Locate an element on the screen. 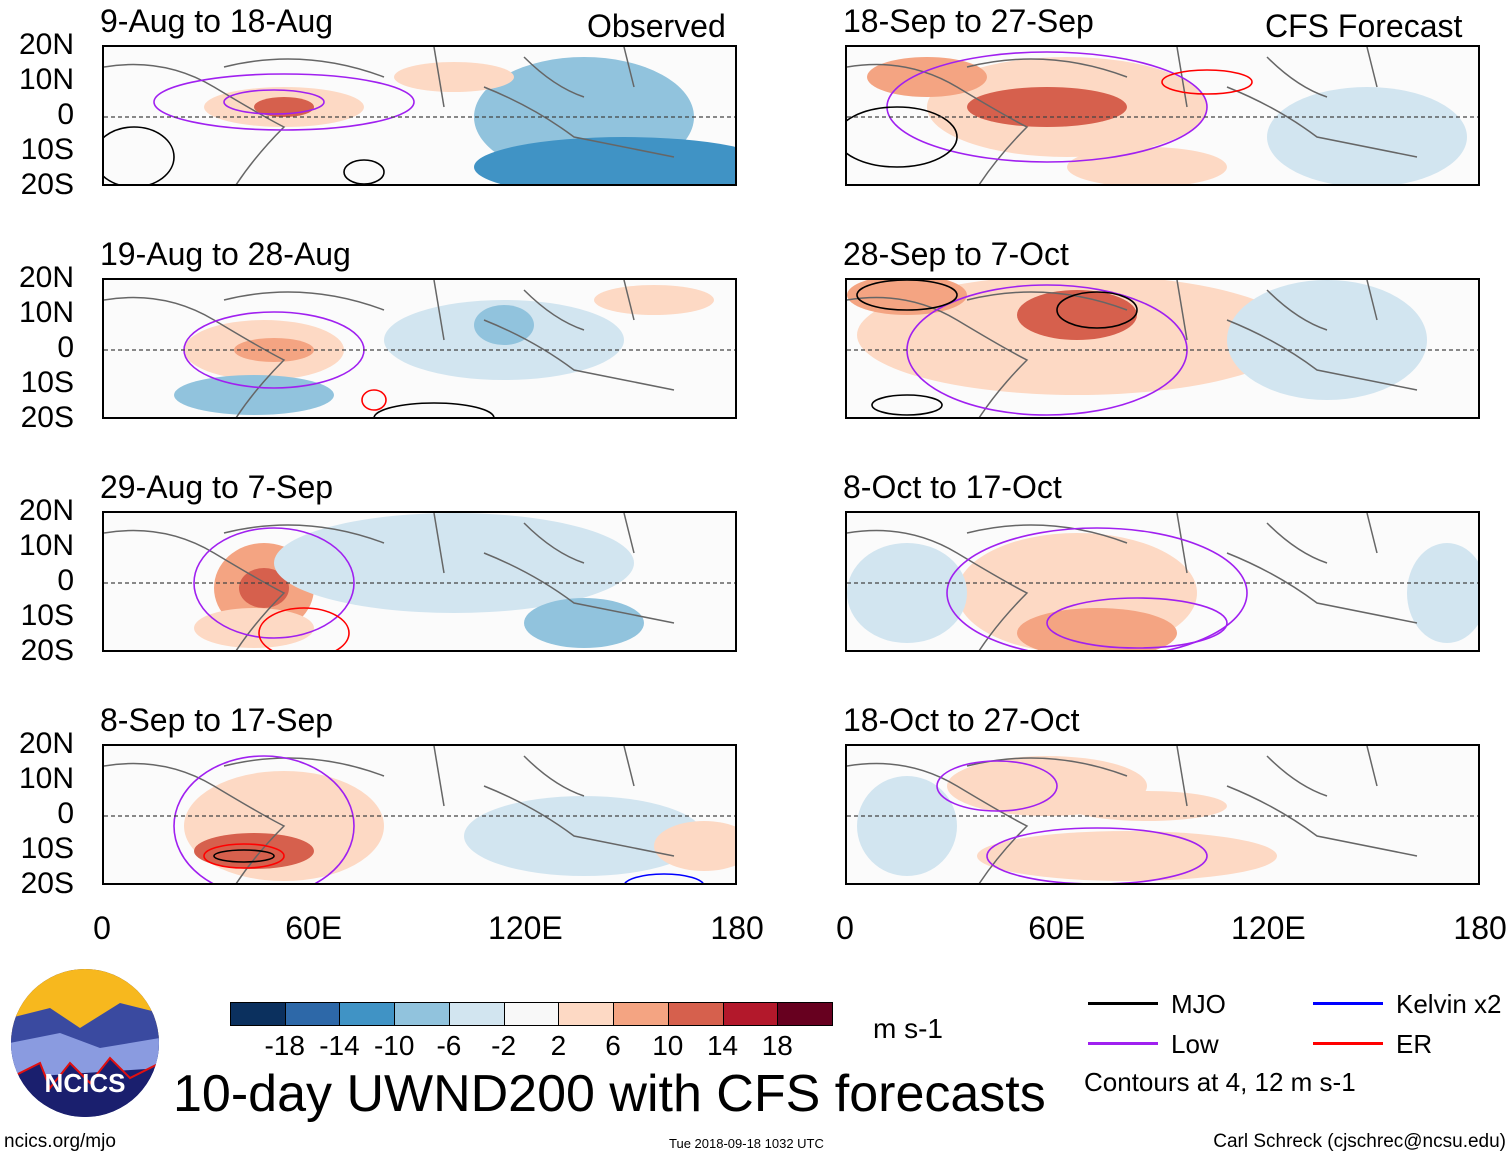 The height and width of the screenshot is (1158, 1510). observed-label: Observed is located at coordinates (656, 26).